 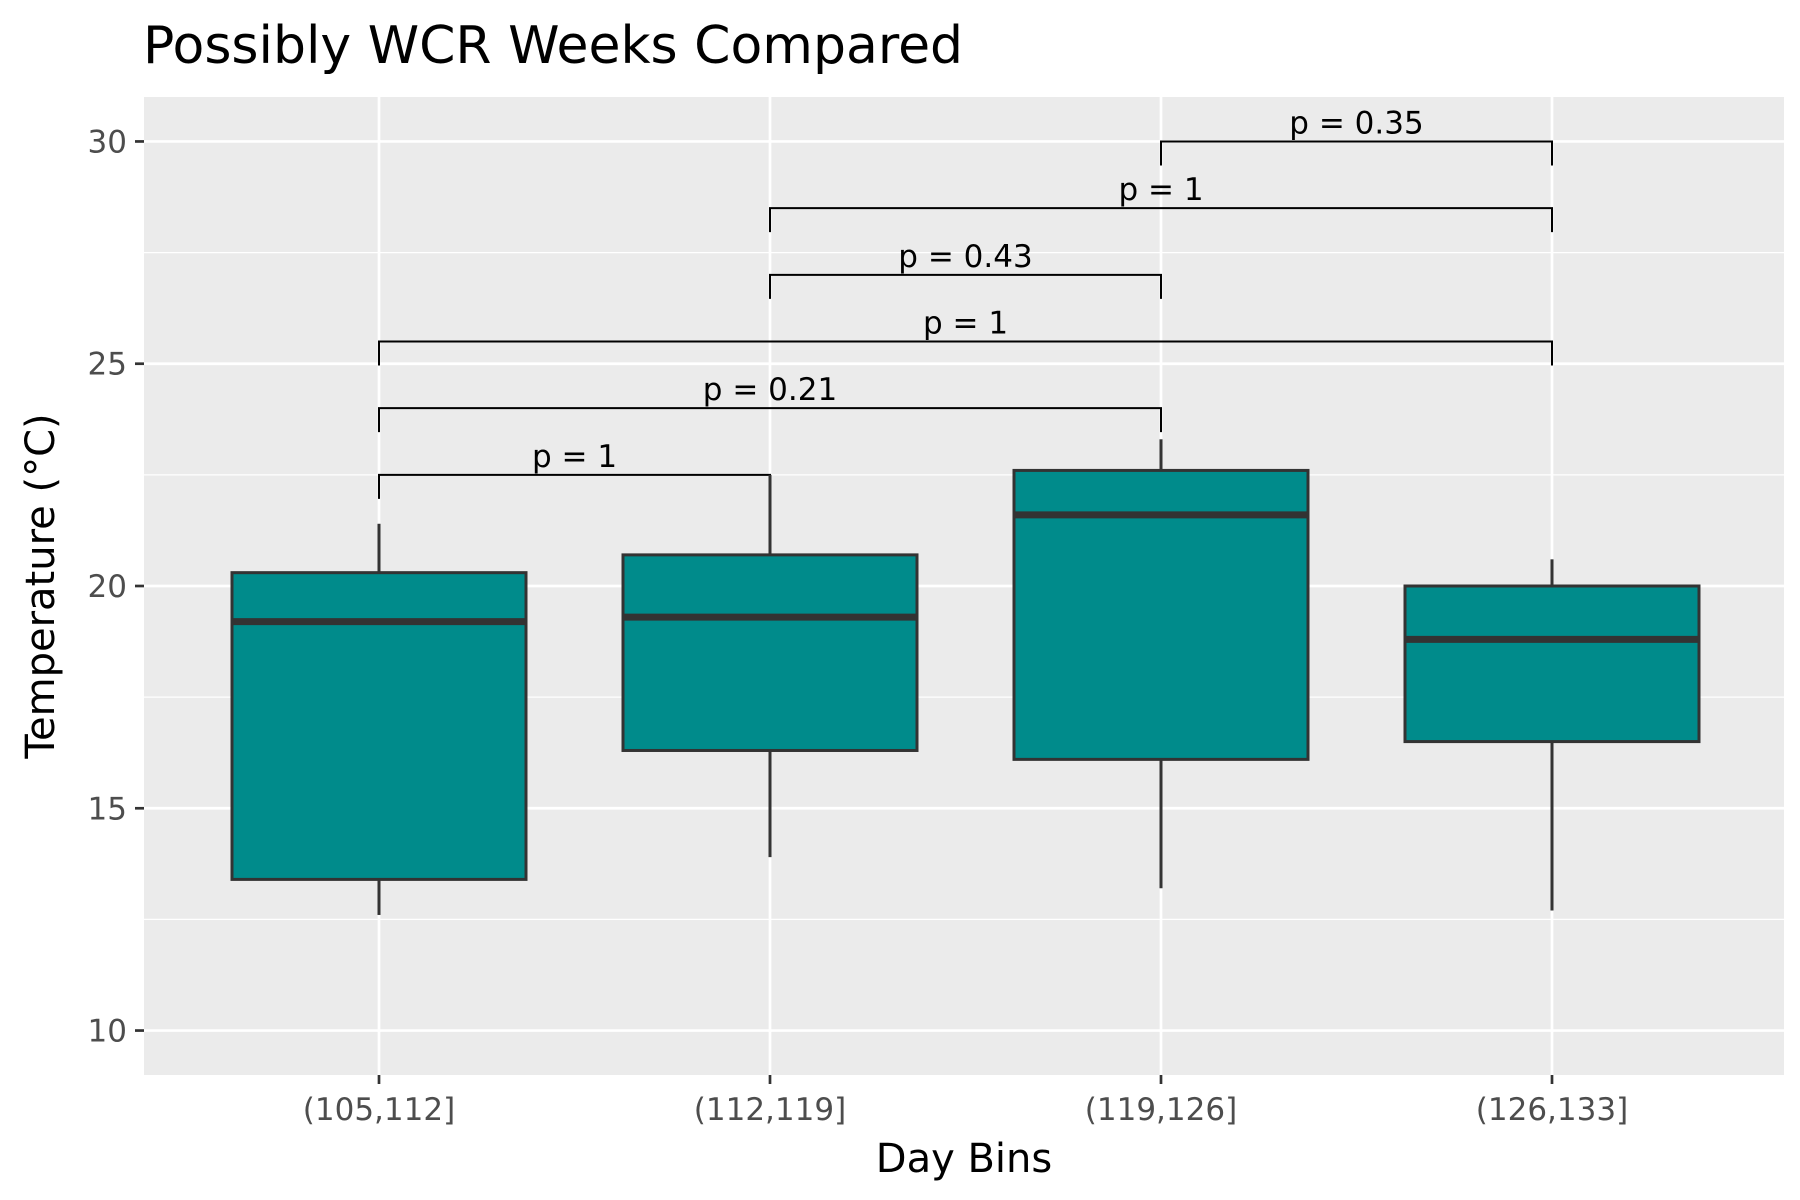 I want to click on comparison-bracket: p = 0.21, so click(x=770, y=402).